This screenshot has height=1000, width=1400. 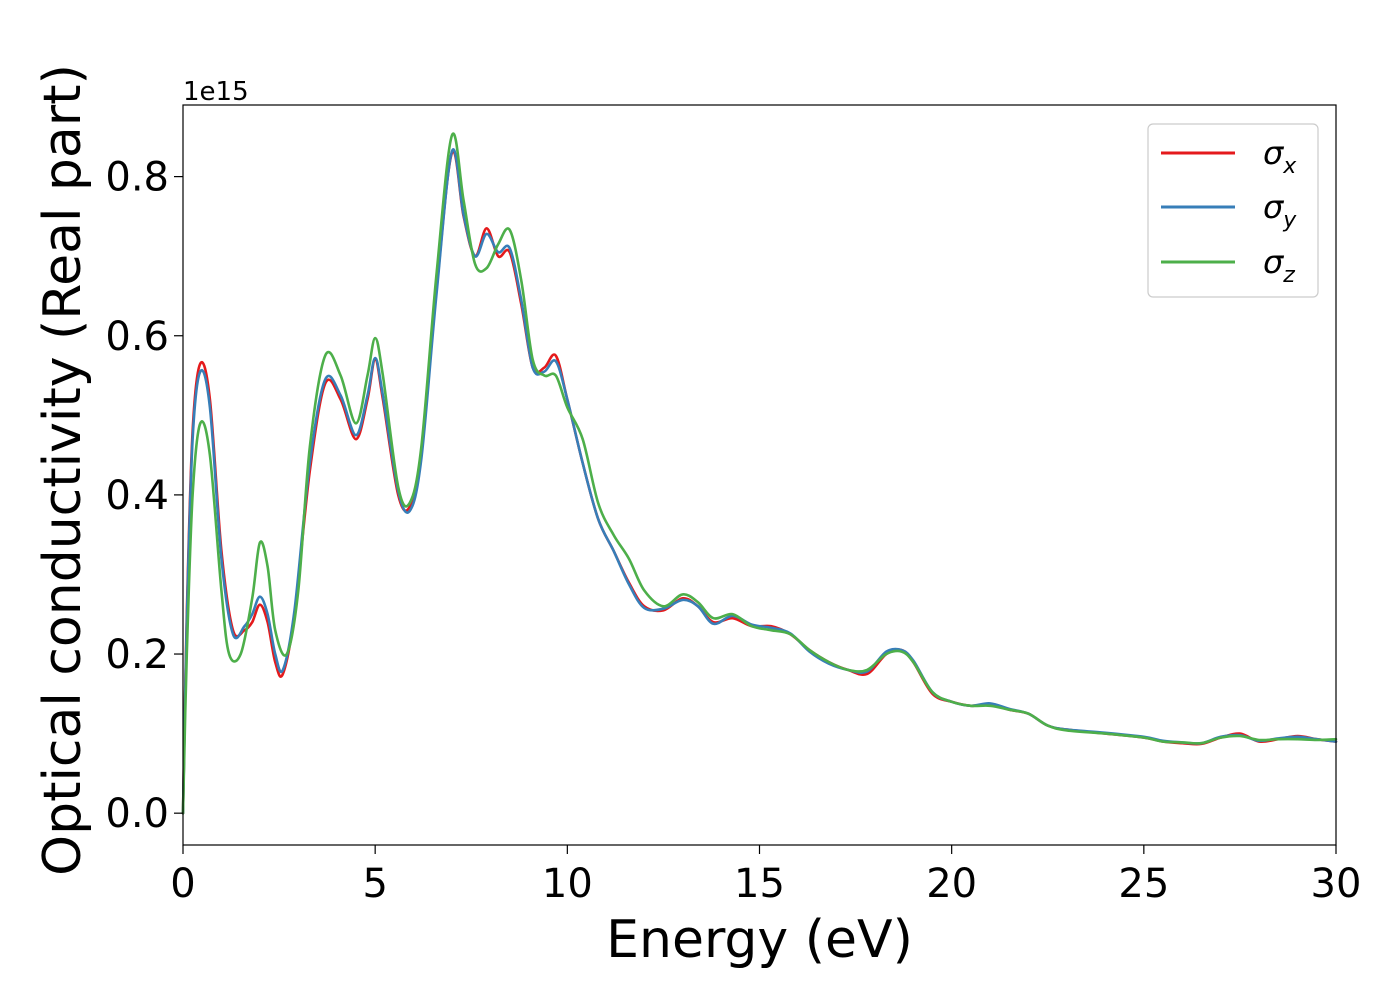 I want to click on legend-label-subscript: y, so click(x=1289, y=220).